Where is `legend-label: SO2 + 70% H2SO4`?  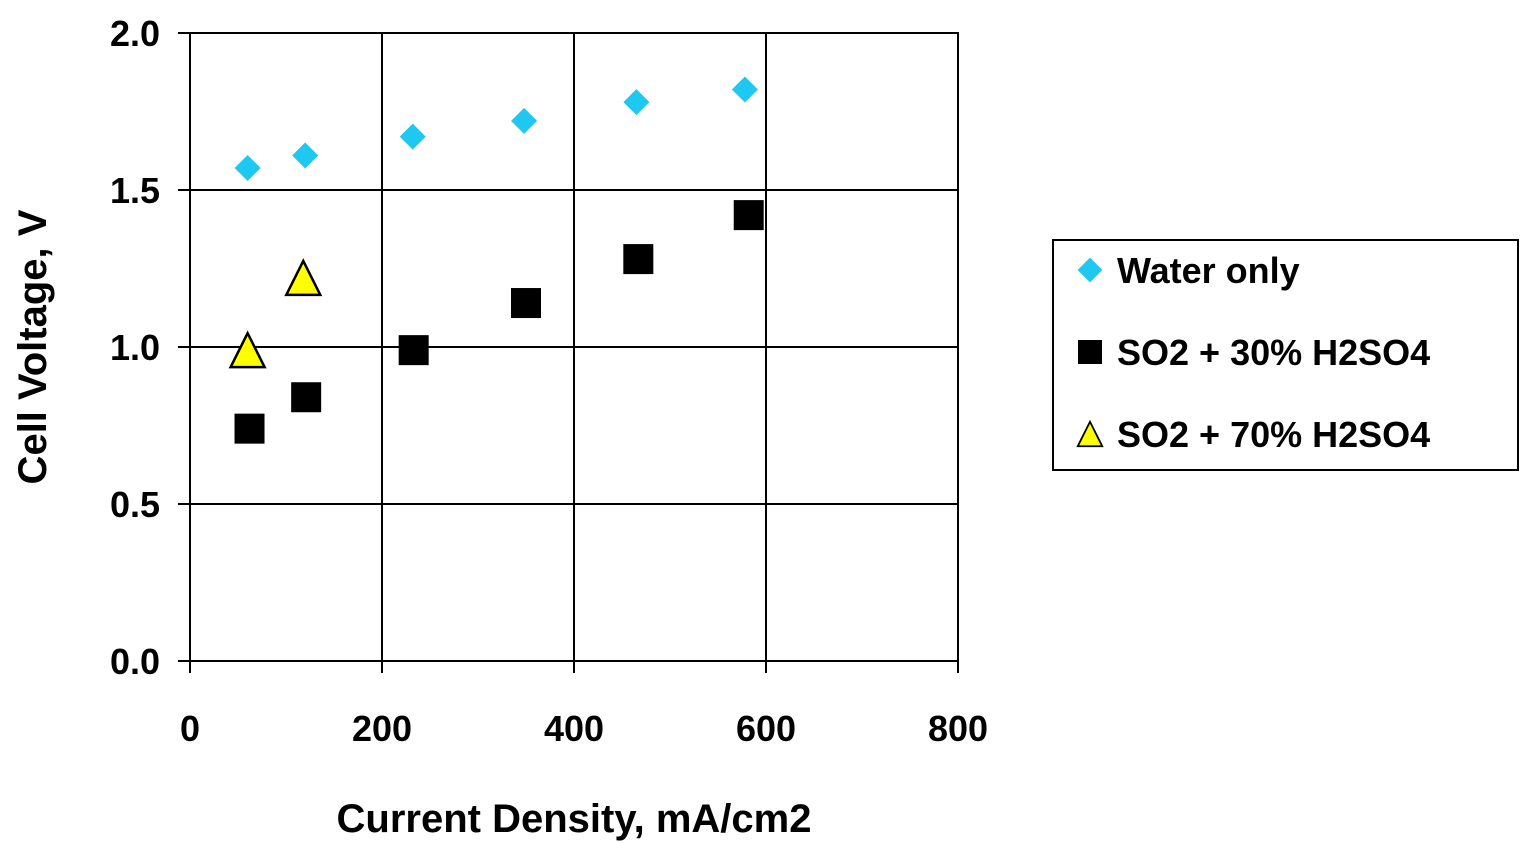
legend-label: SO2 + 70% H2SO4 is located at coordinates (1273, 434).